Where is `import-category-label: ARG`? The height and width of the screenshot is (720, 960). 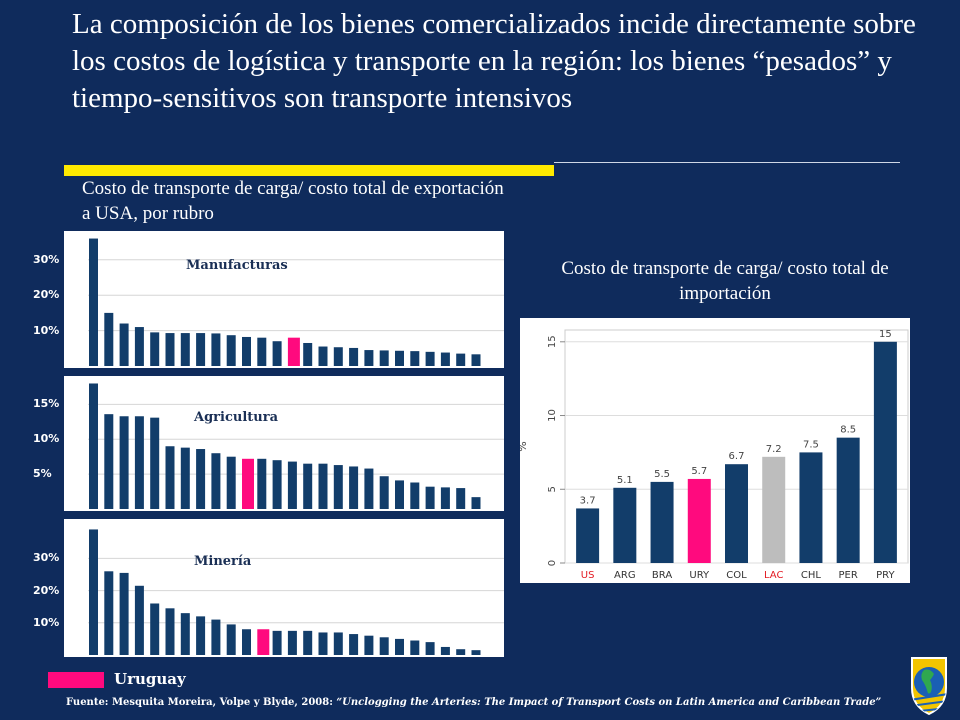
import-category-label: ARG is located at coordinates (625, 575).